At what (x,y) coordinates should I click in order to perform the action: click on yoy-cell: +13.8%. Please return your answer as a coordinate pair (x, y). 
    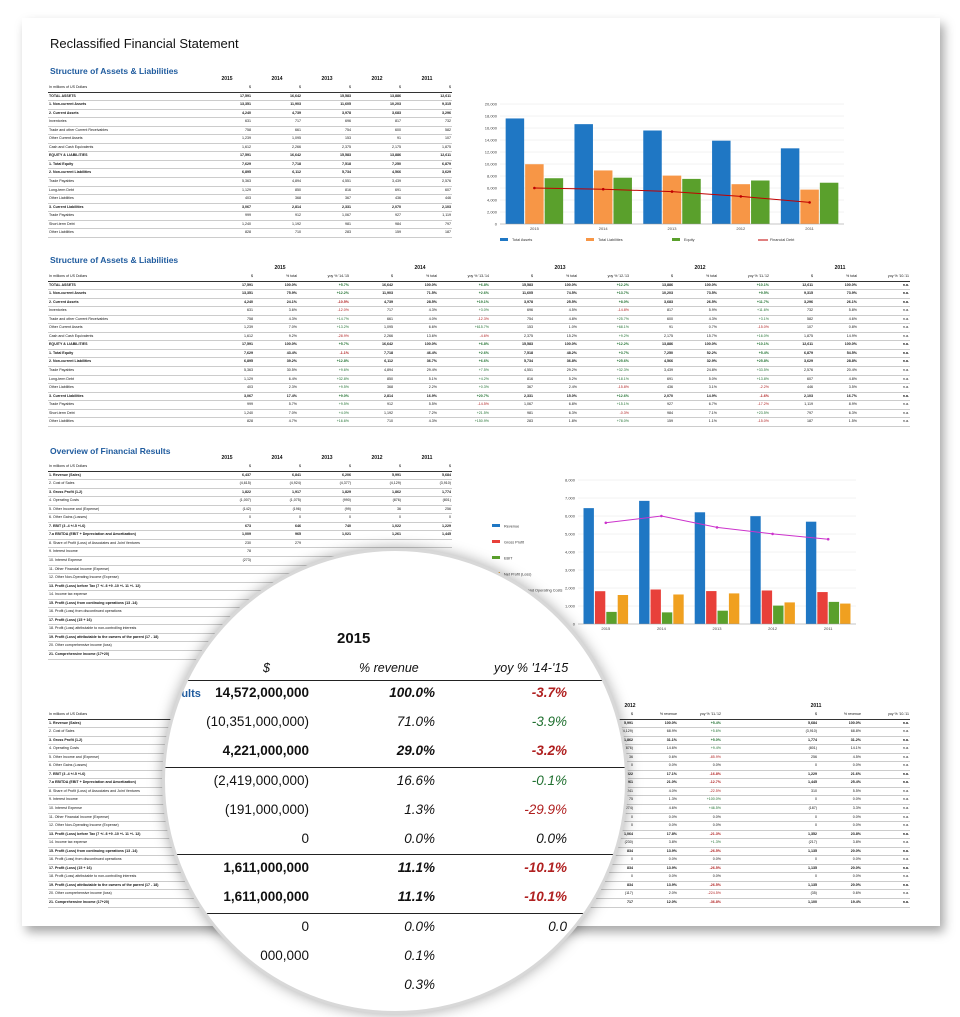
    Looking at the image, I should click on (744, 380).